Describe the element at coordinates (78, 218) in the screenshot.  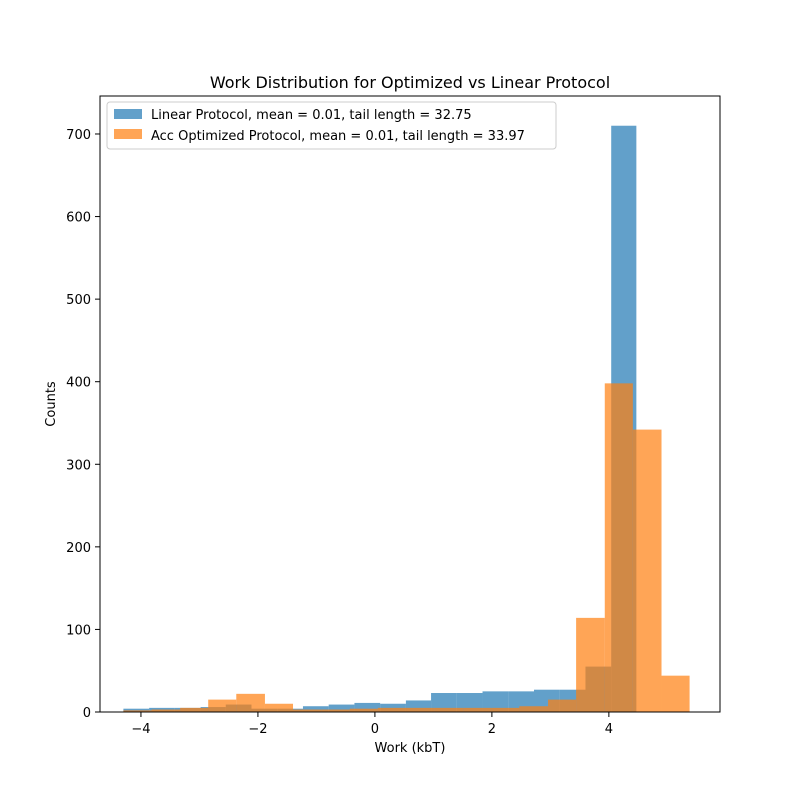
I see `y-tick-label: 600` at that location.